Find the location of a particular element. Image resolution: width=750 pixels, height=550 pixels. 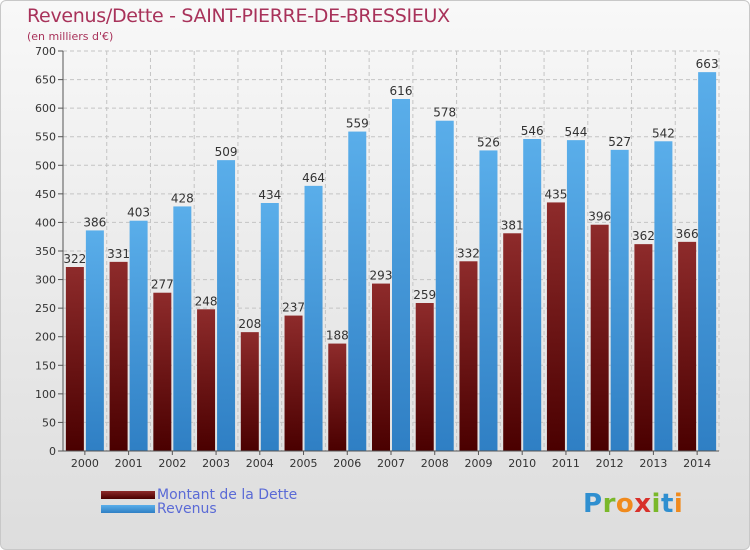

y-tick-label: 0 is located at coordinates (52, 451).